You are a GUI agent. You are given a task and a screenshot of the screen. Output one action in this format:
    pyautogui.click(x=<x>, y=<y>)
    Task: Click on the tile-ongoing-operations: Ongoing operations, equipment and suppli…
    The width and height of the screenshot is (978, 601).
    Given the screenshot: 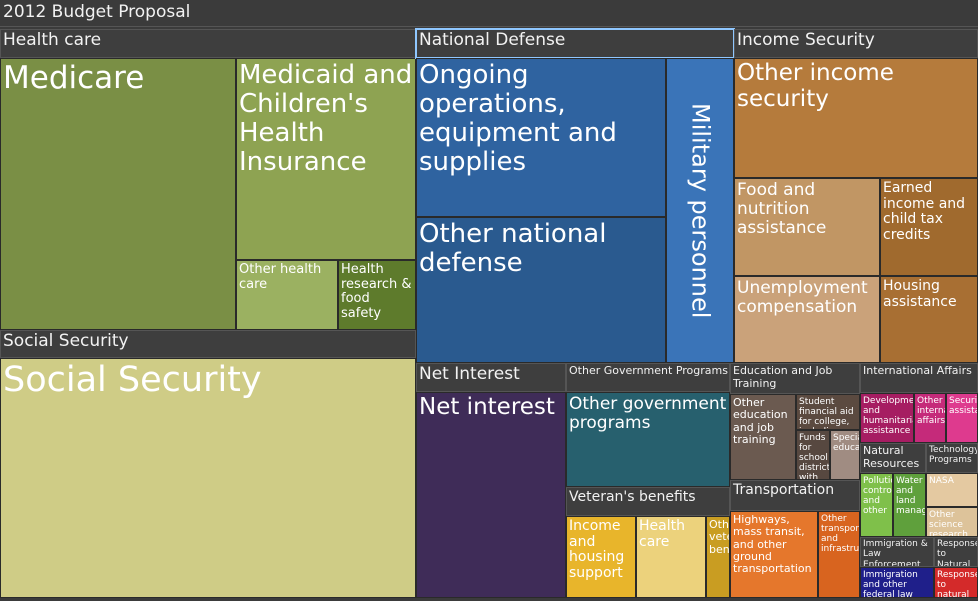 What is the action you would take?
    pyautogui.click(x=541, y=137)
    